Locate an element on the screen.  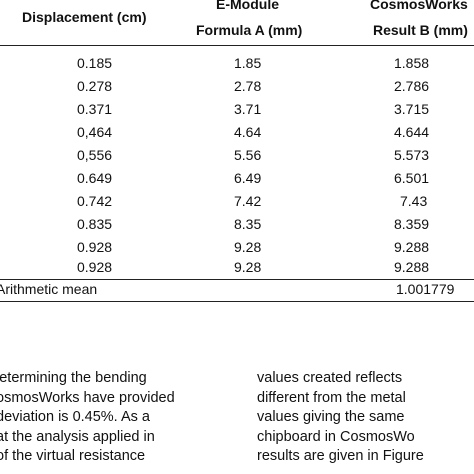
text-line: chipboard in CosmosWo is located at coordinates (336, 436).